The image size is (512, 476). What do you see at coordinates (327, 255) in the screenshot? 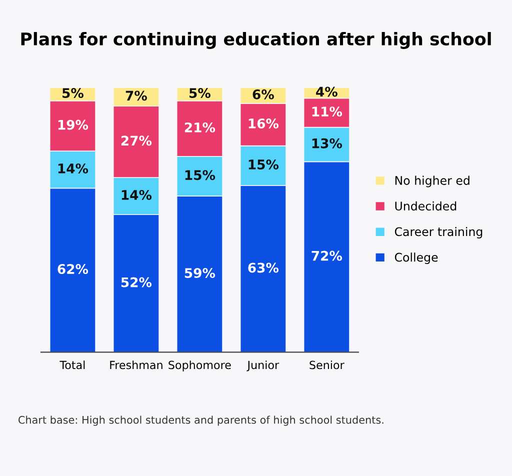
I see `data-label: 72%` at bounding box center [327, 255].